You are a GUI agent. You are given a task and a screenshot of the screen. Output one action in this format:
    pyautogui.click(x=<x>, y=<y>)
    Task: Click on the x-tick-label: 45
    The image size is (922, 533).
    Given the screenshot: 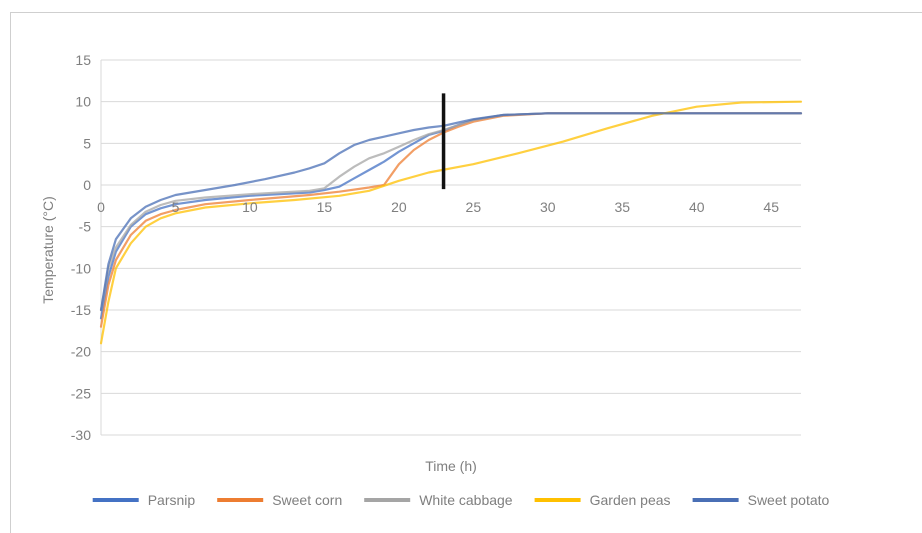 What is the action you would take?
    pyautogui.click(x=771, y=207)
    